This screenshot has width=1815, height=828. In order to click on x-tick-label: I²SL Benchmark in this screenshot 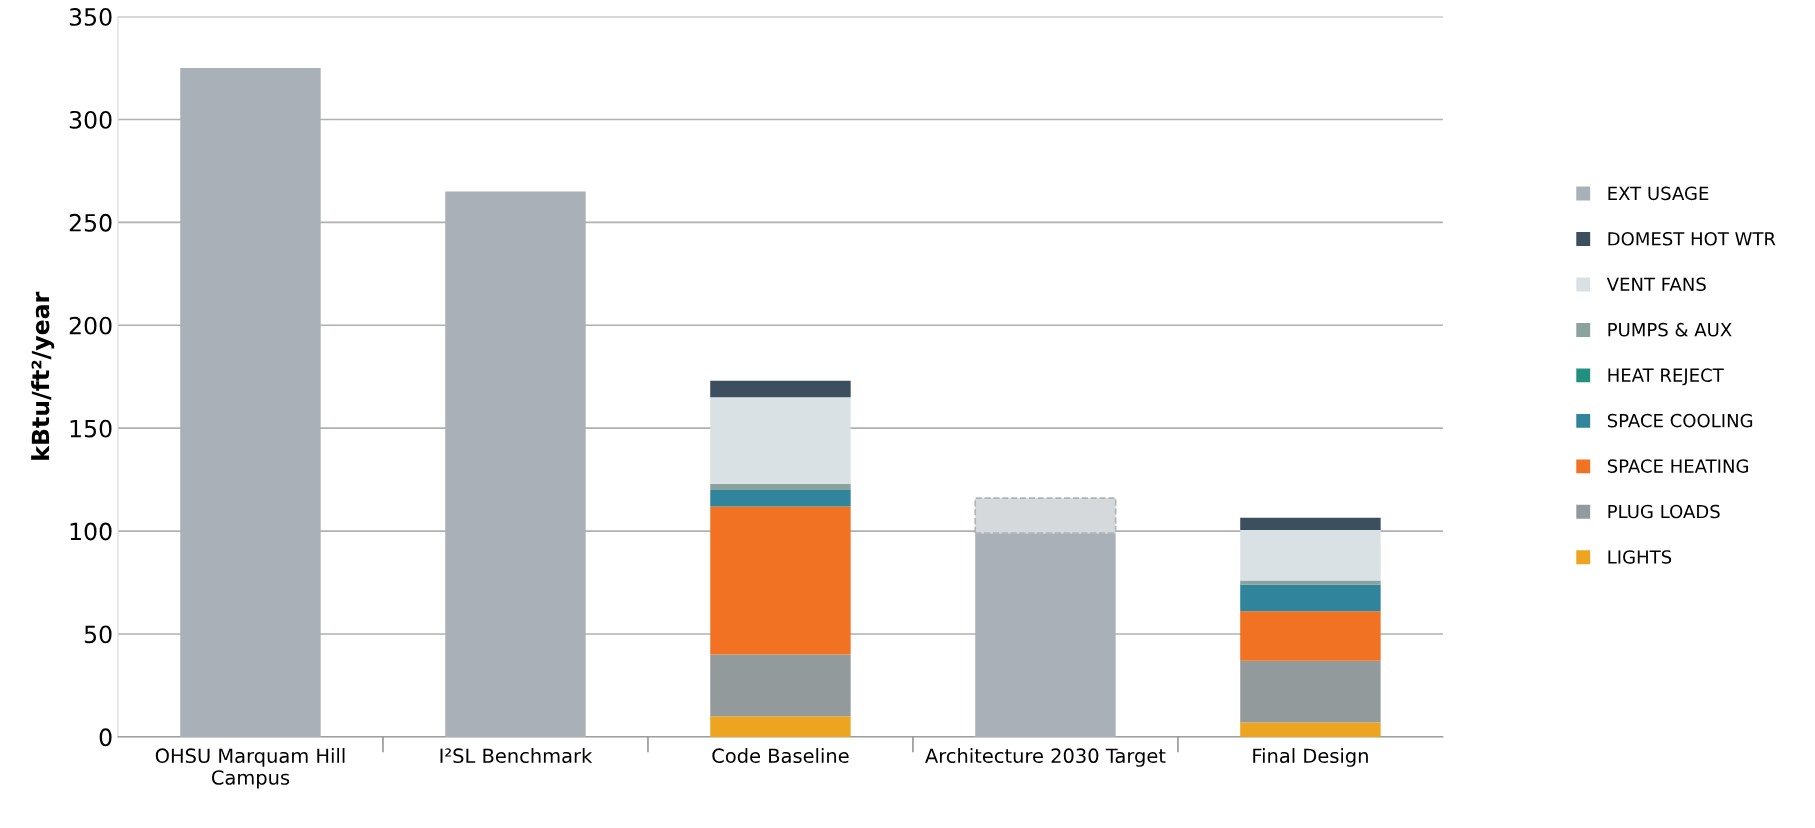, I will do `click(516, 756)`.